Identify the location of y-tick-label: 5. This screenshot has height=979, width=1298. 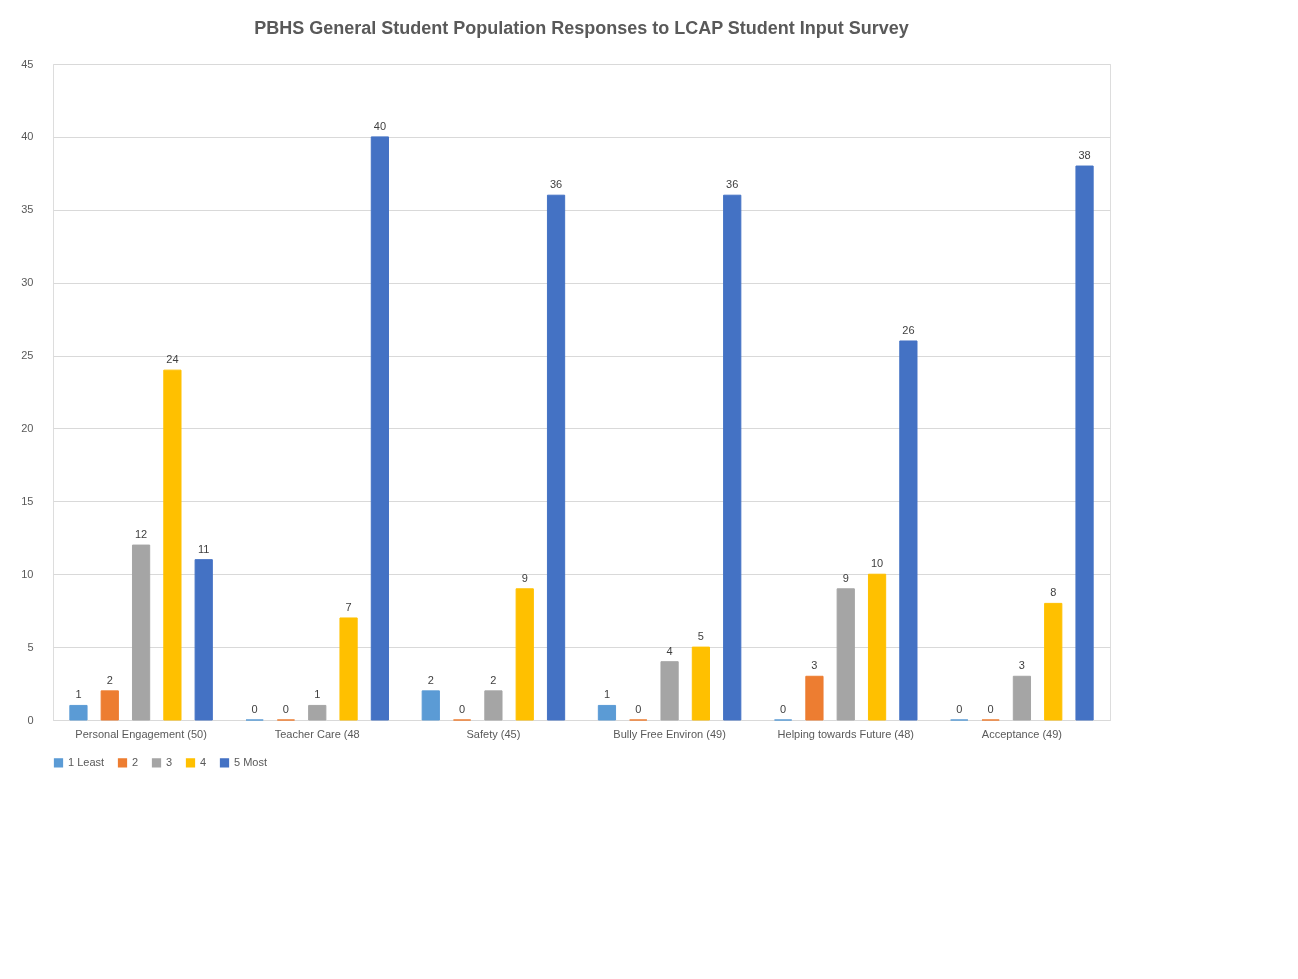
(30, 646).